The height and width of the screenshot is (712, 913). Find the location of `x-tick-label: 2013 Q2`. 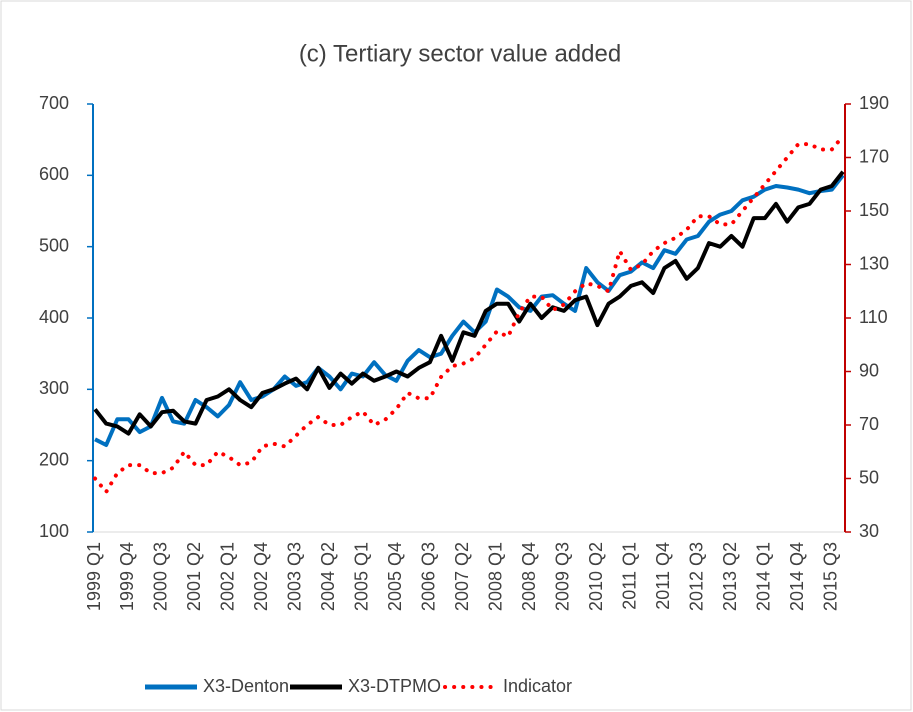

x-tick-label: 2013 Q2 is located at coordinates (730, 576).